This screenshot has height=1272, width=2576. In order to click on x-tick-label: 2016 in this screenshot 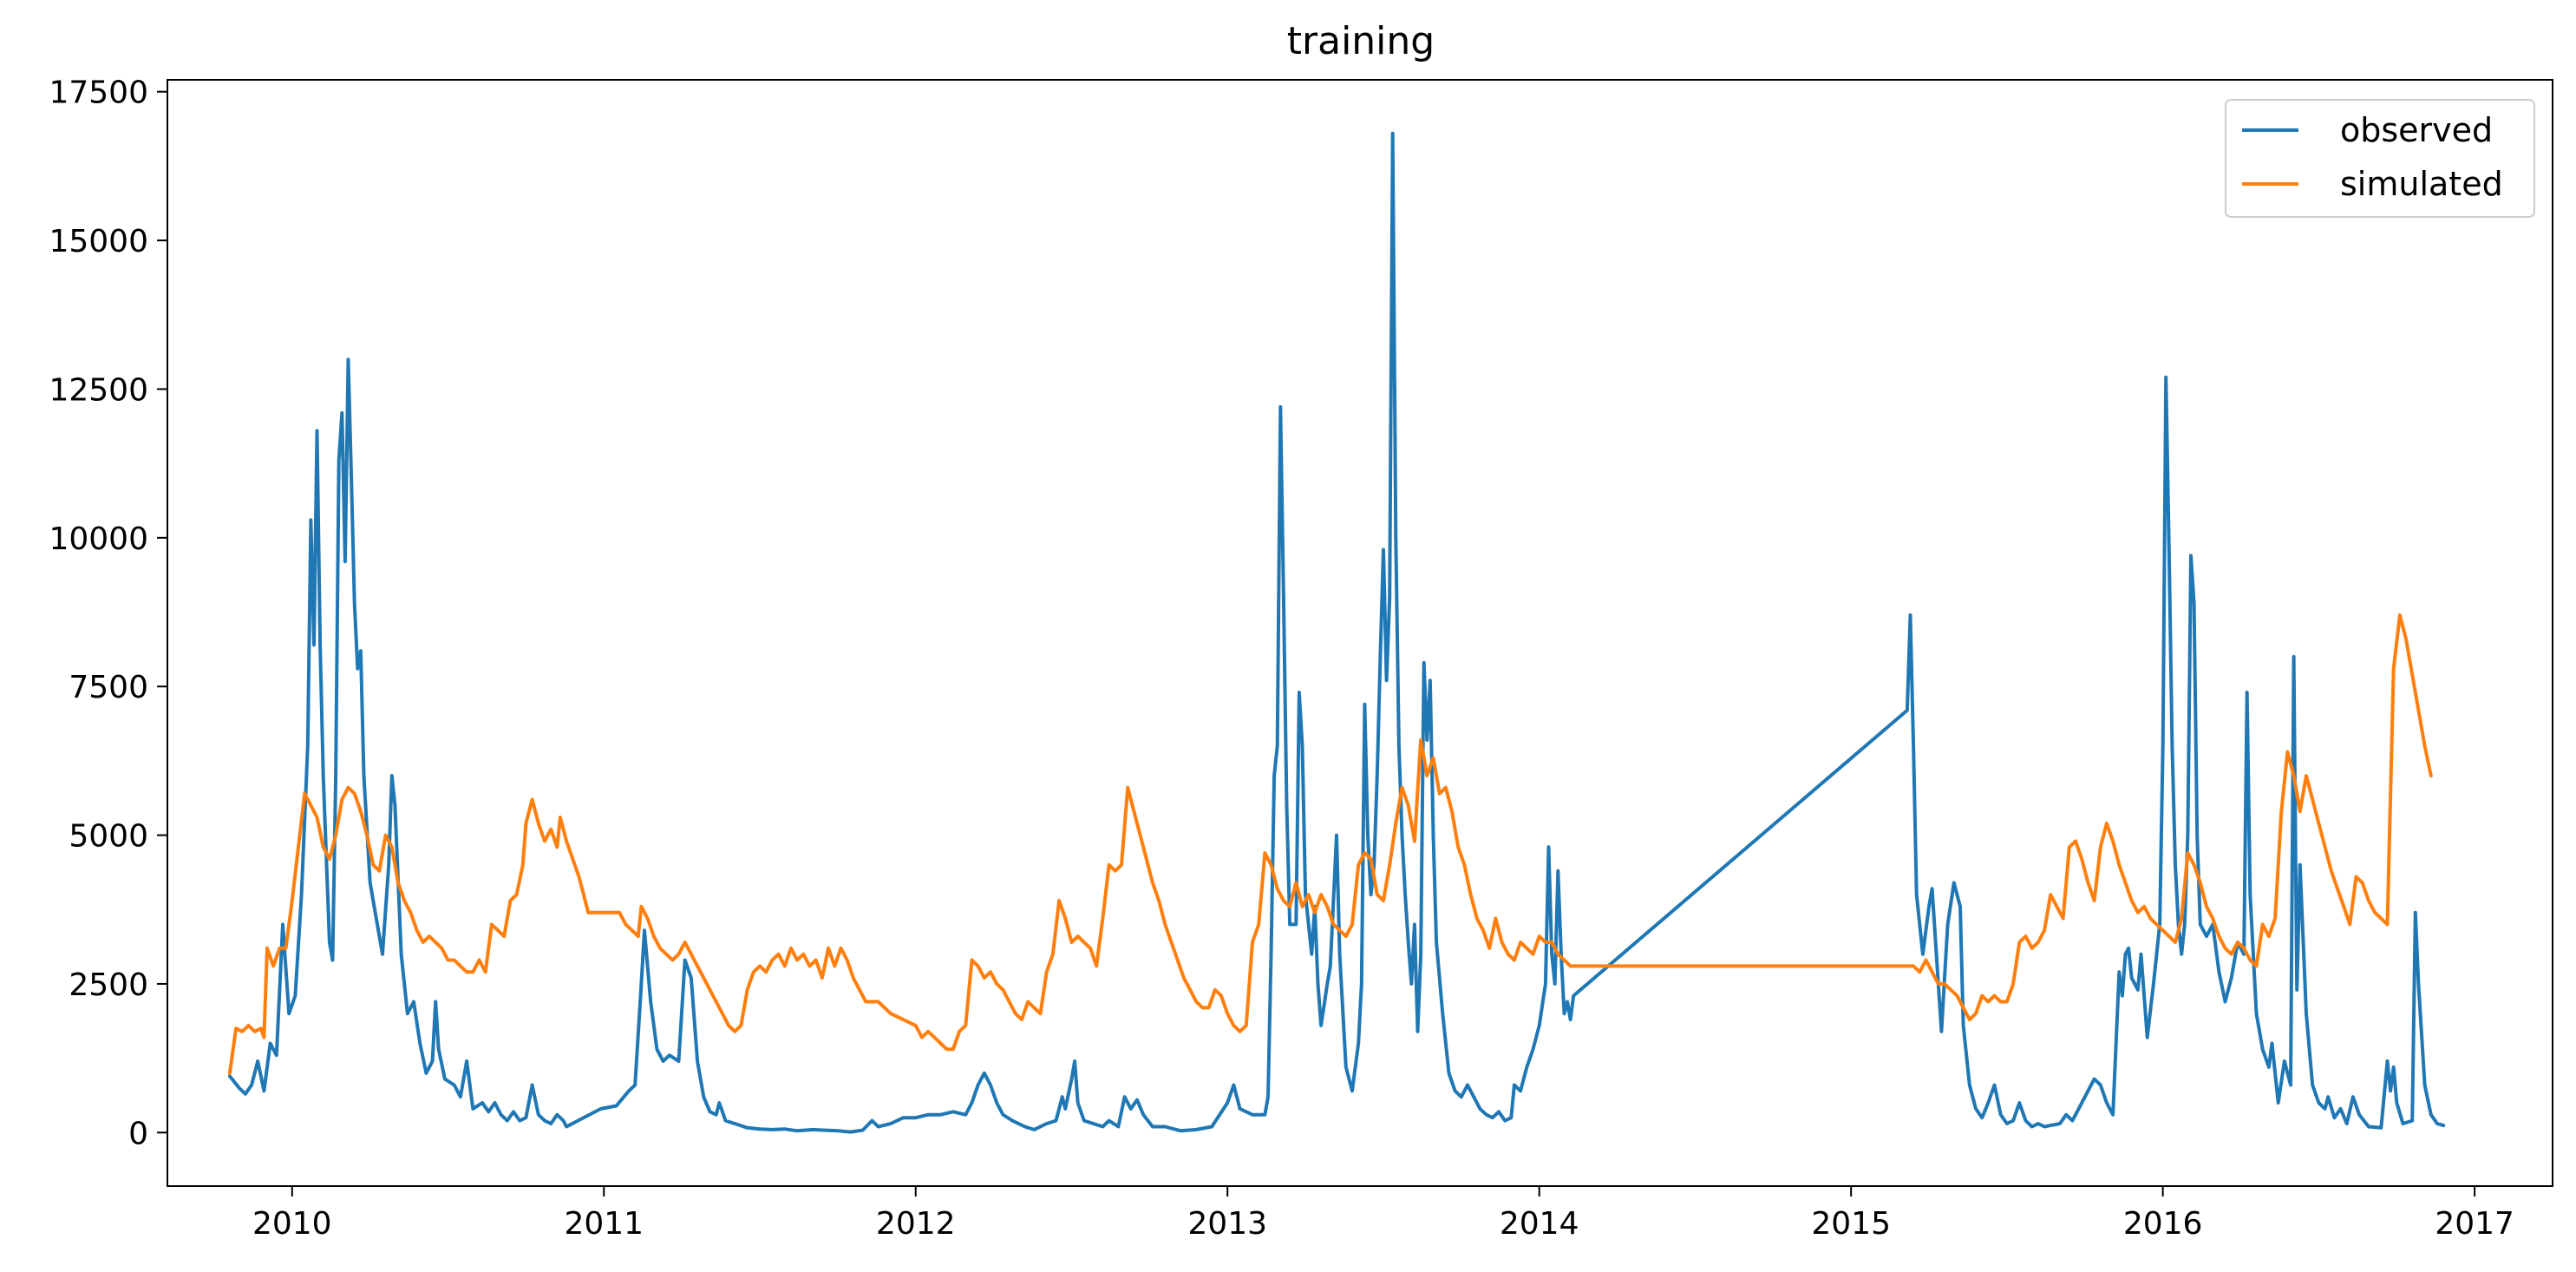, I will do `click(2163, 1224)`.